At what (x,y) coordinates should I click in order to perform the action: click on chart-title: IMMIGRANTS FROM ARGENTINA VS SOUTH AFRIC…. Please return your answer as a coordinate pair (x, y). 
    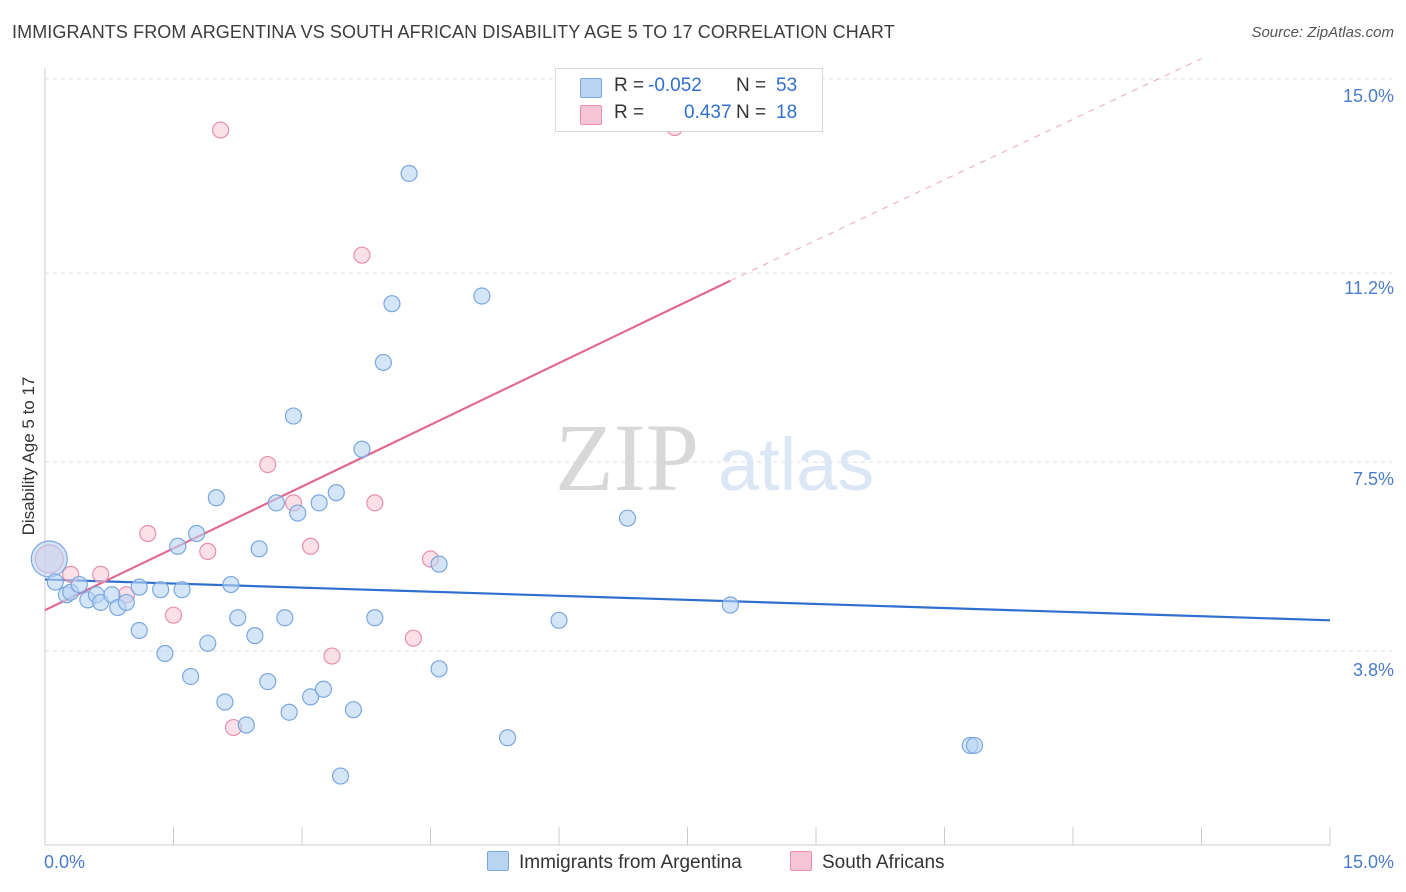
    Looking at the image, I should click on (453, 32).